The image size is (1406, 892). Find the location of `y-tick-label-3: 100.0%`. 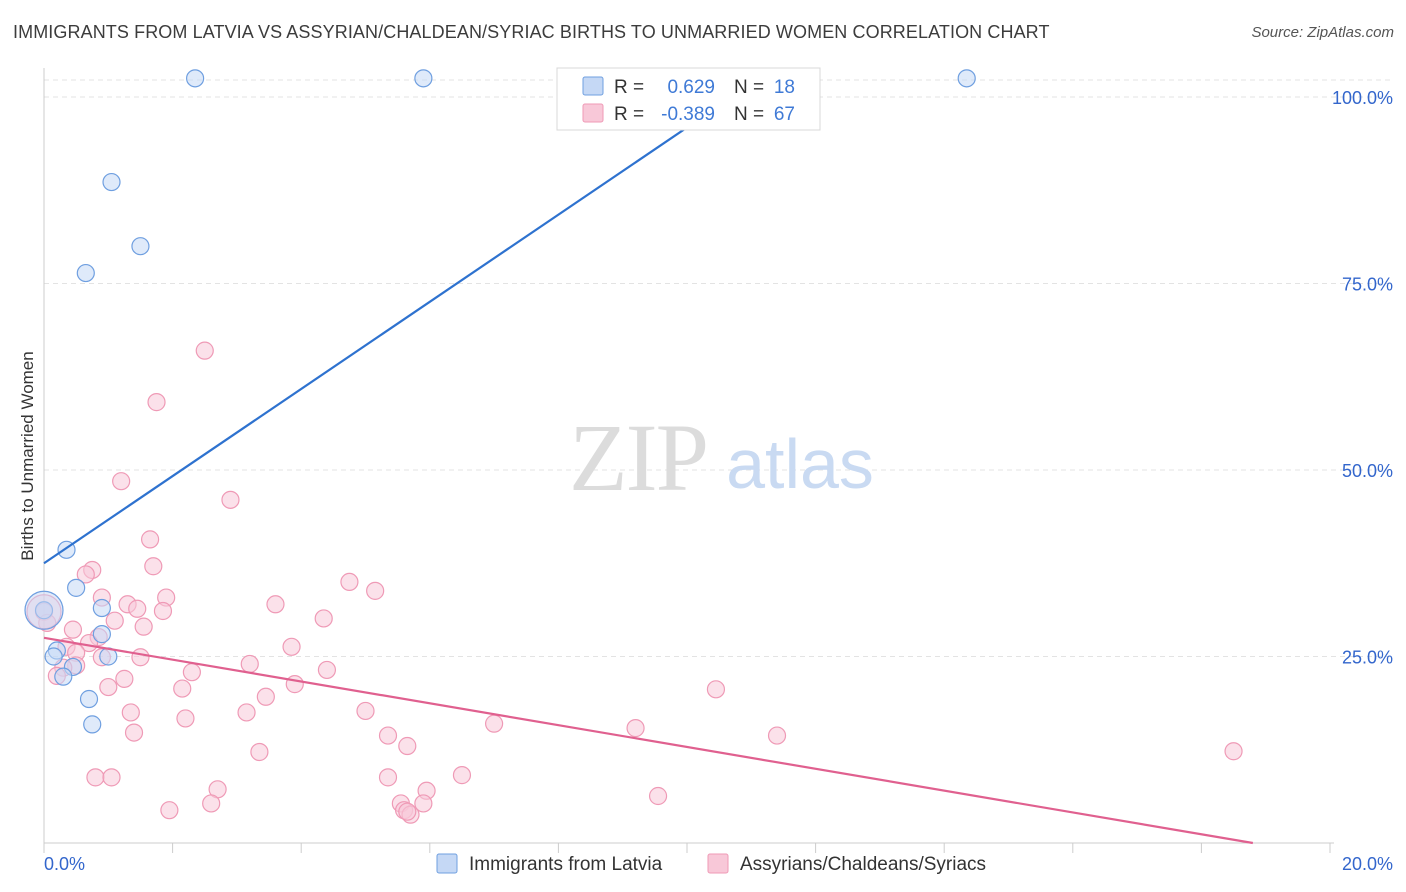

y-tick-label-3: 100.0% is located at coordinates (1362, 98).